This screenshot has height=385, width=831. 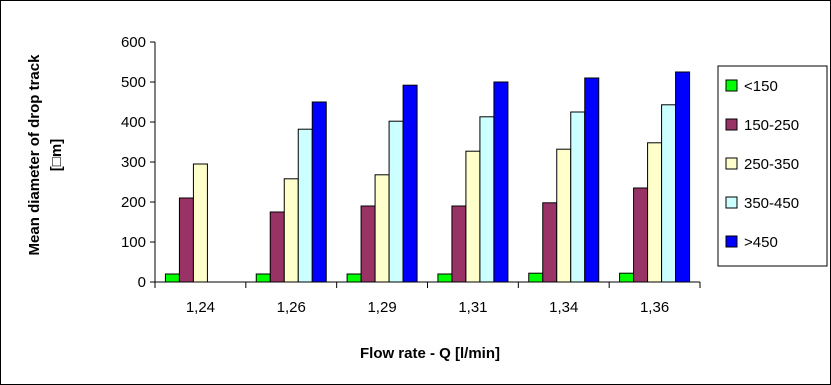 I want to click on legend-label: 350-450, so click(x=771, y=203).